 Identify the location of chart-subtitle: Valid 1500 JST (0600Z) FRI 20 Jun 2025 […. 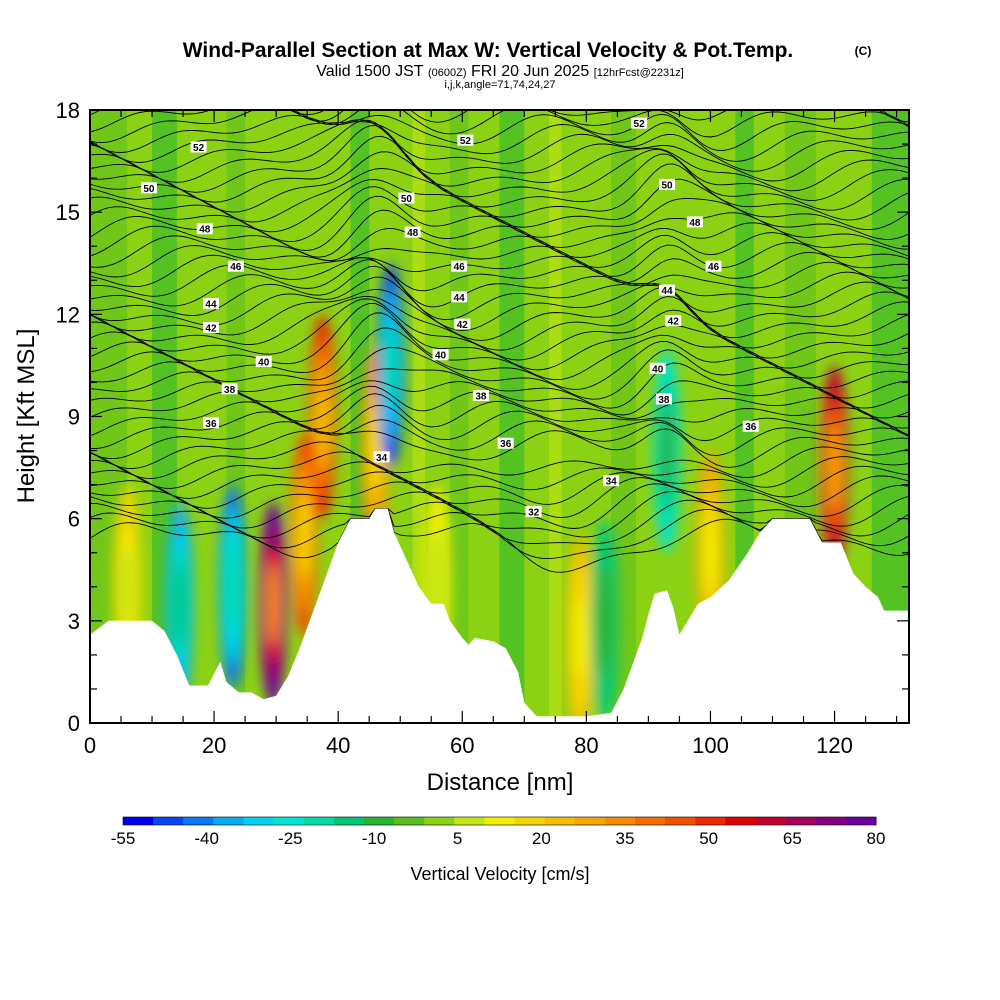
(500, 71).